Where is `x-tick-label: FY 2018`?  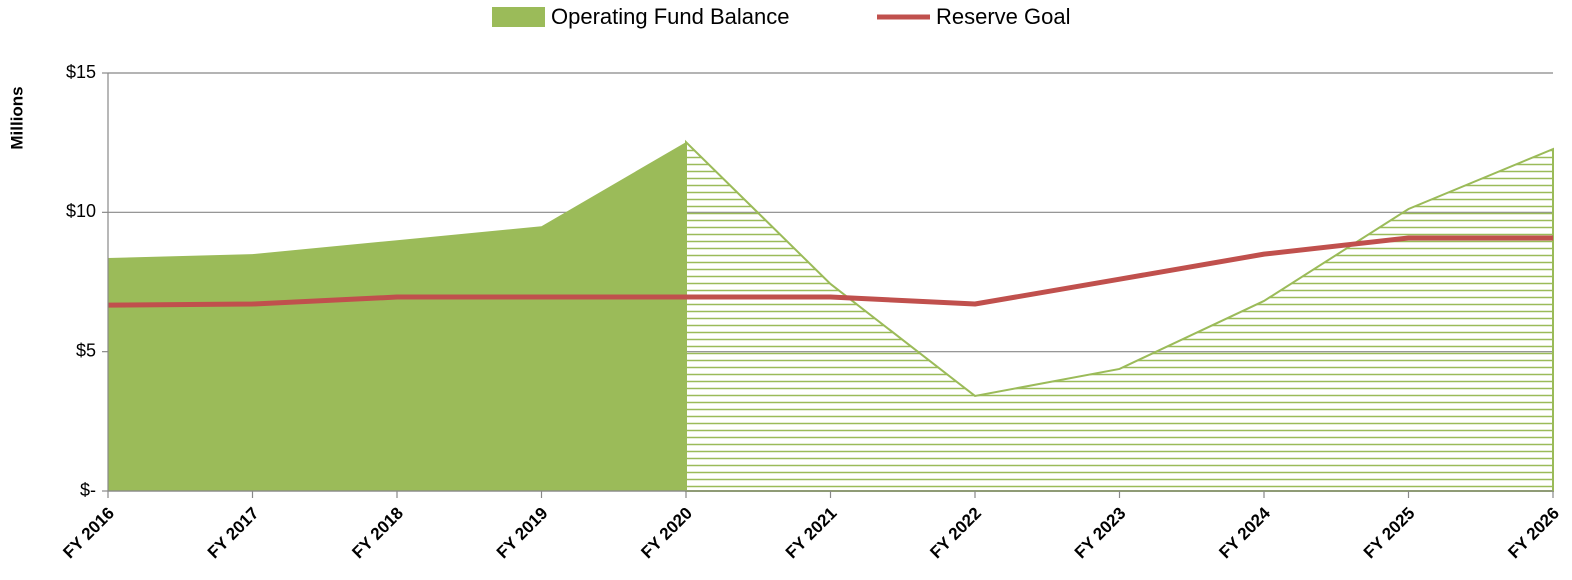 x-tick-label: FY 2018 is located at coordinates (377, 533).